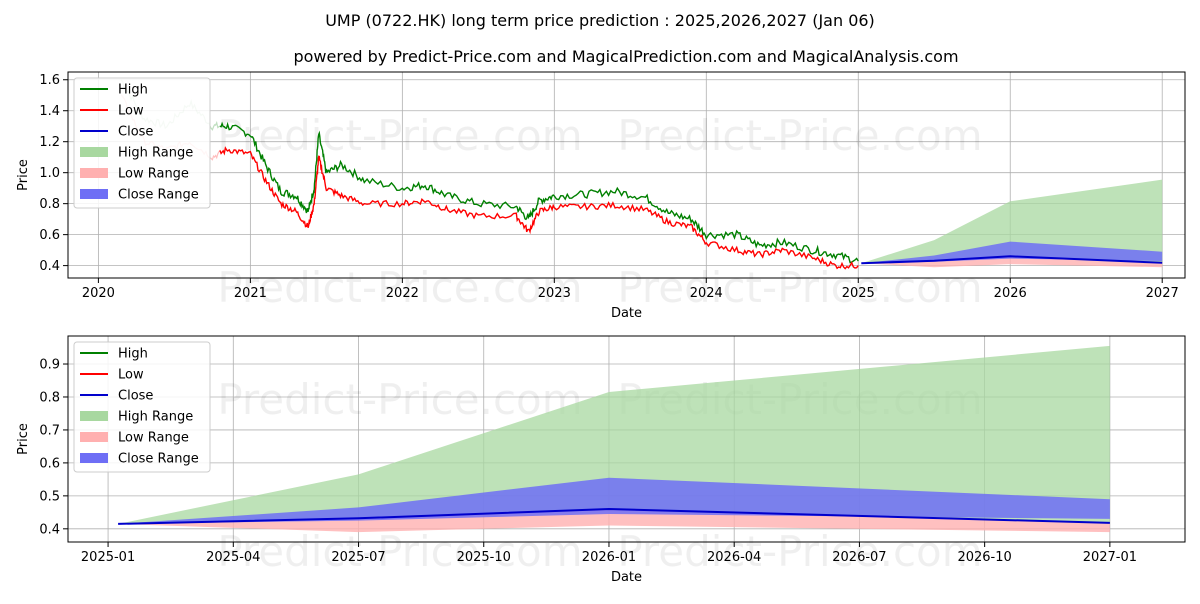  What do you see at coordinates (49, 496) in the screenshot?
I see `y-tick-label: 0.5` at bounding box center [49, 496].